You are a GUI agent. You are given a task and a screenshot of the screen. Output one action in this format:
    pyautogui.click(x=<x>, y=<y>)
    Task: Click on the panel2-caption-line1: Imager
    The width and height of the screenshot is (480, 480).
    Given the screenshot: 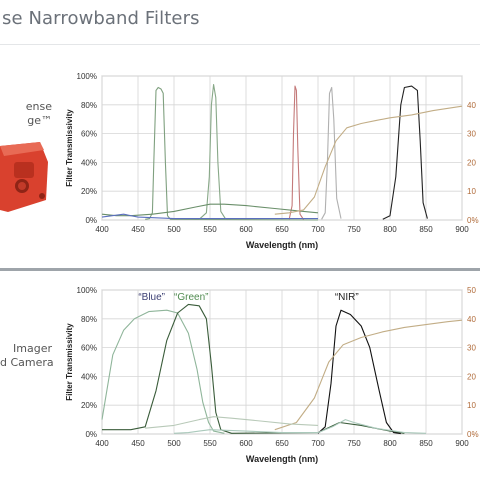 What is the action you would take?
    pyautogui.click(x=32, y=348)
    